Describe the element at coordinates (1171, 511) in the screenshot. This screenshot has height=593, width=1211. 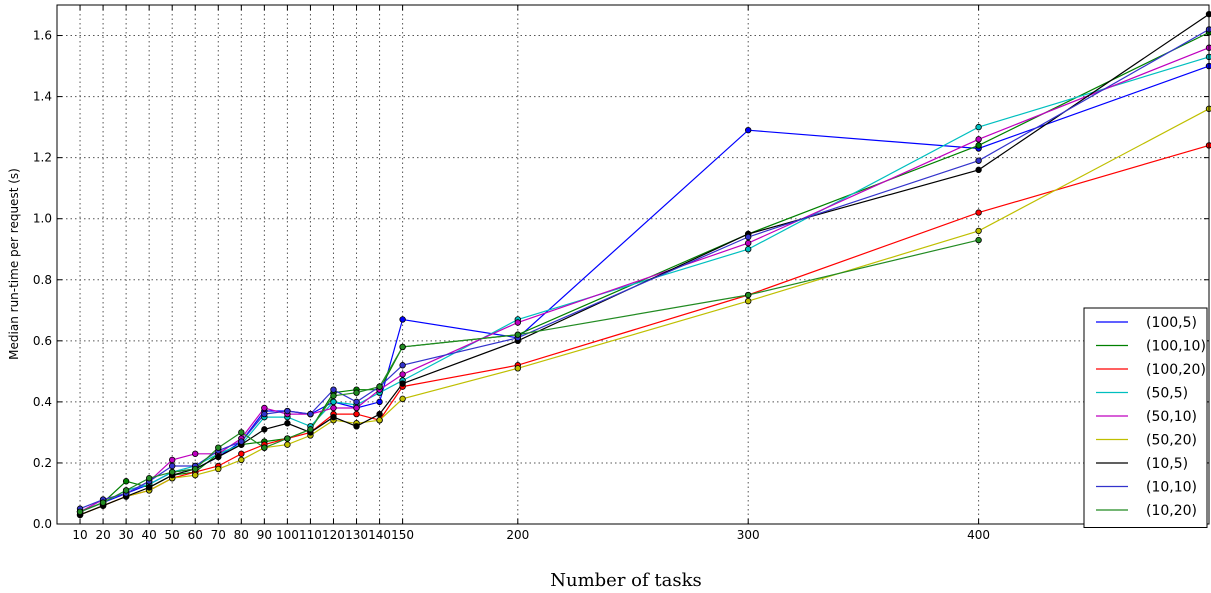
I see `legend-label: (10,20)` at that location.